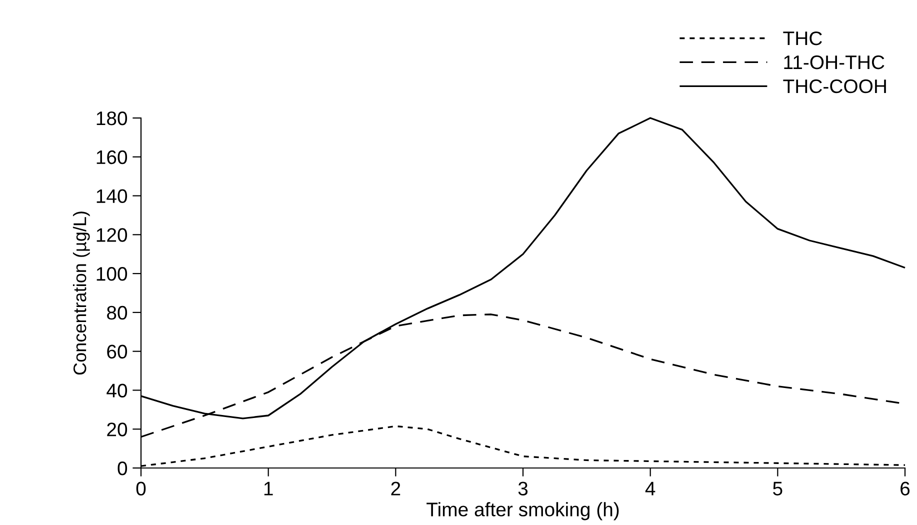 The image size is (917, 525). I want to click on y-tick-label: 180, so click(112, 118).